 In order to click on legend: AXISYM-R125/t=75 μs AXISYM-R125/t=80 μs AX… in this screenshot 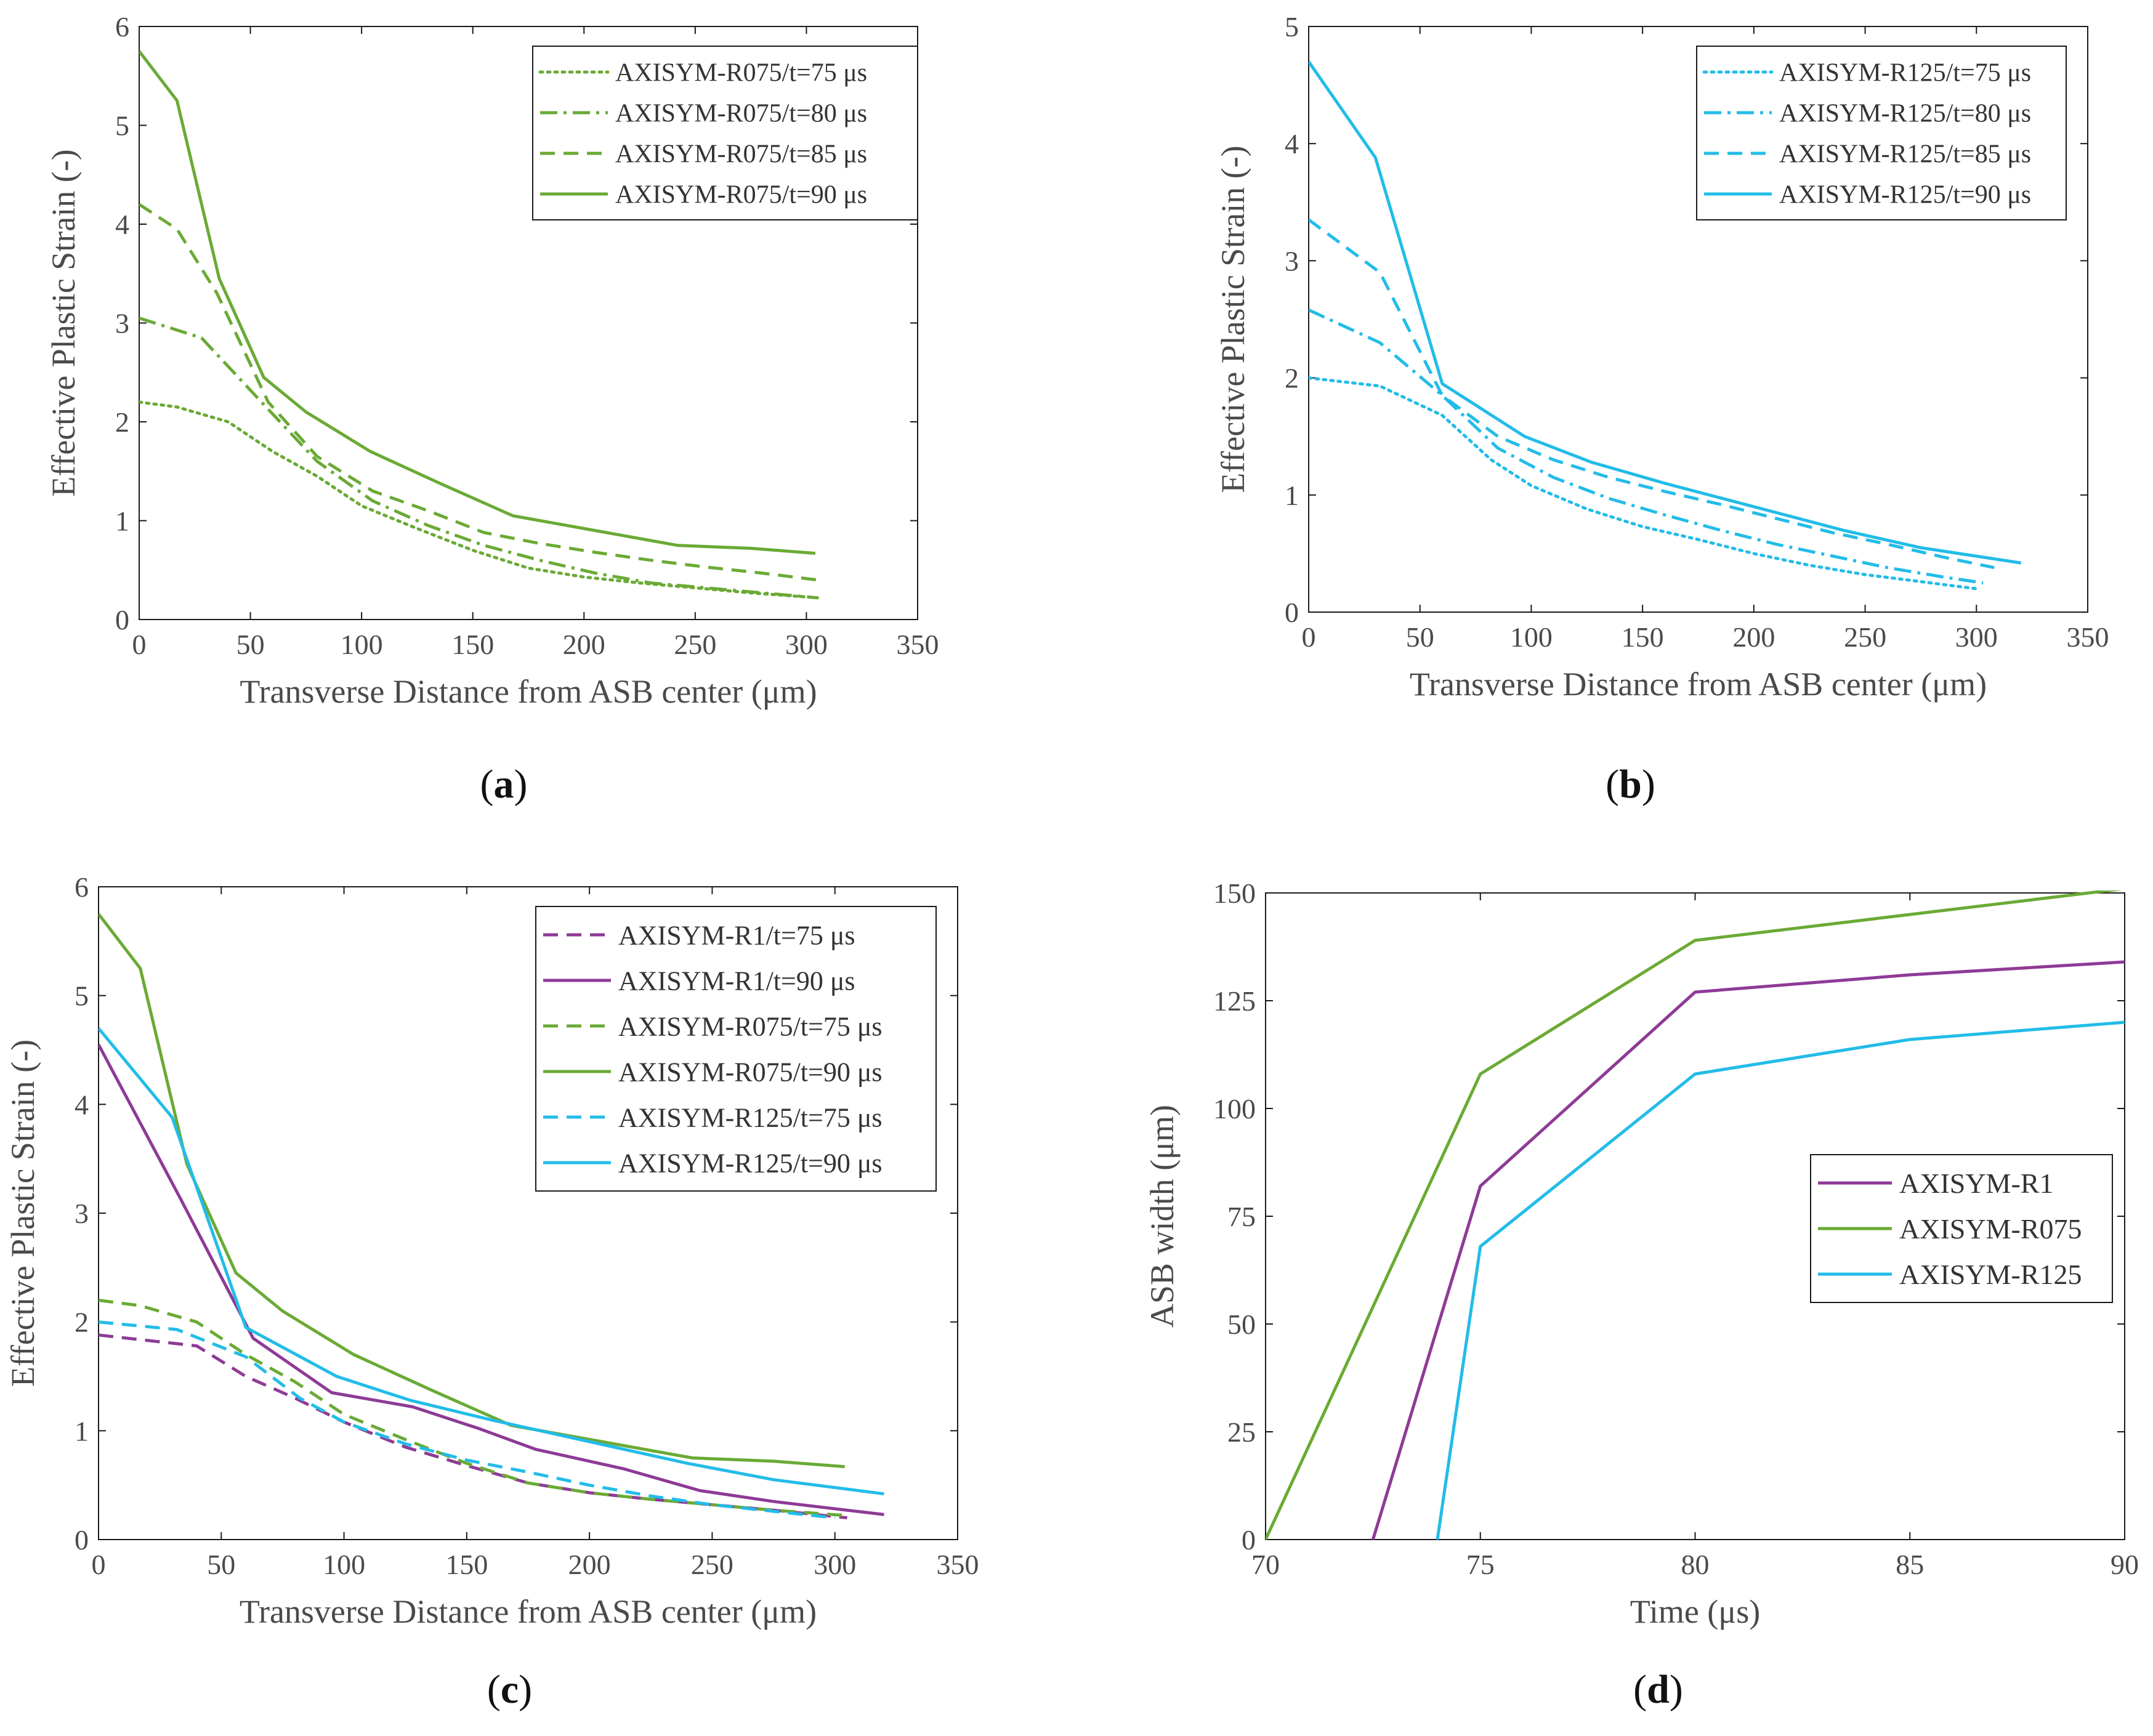, I will do `click(1882, 133)`.